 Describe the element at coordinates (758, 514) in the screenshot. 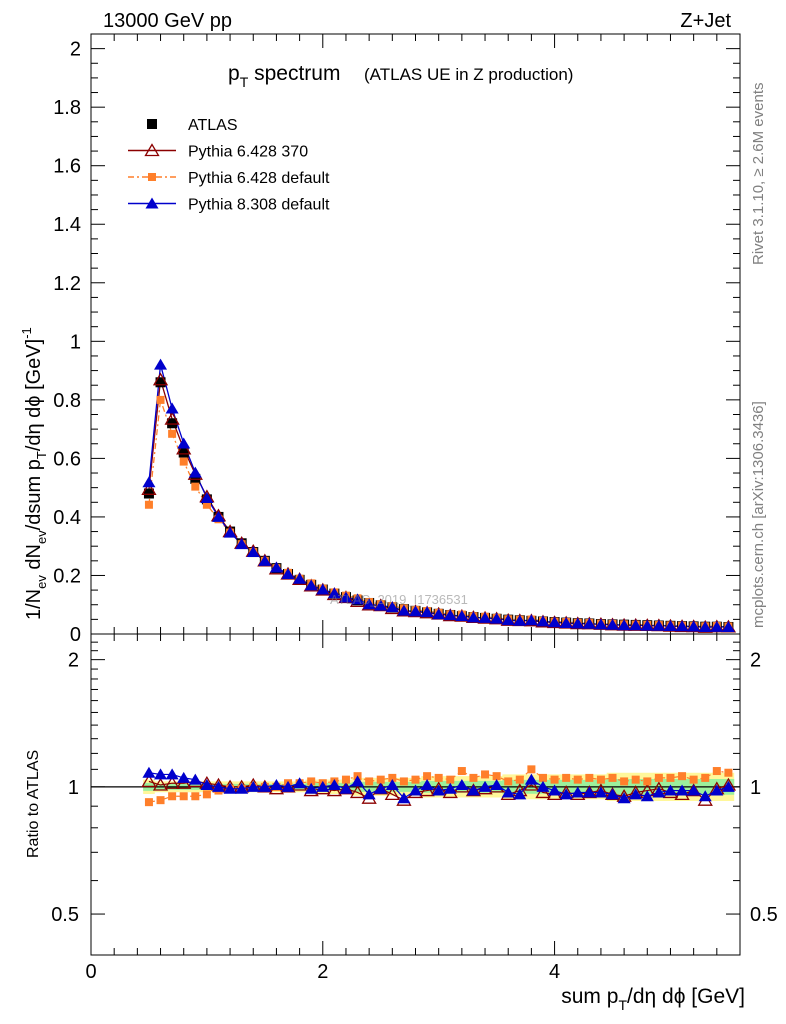

I see `mcplots-label: mcplots.cern.ch [arXiv:1306.3436]` at that location.